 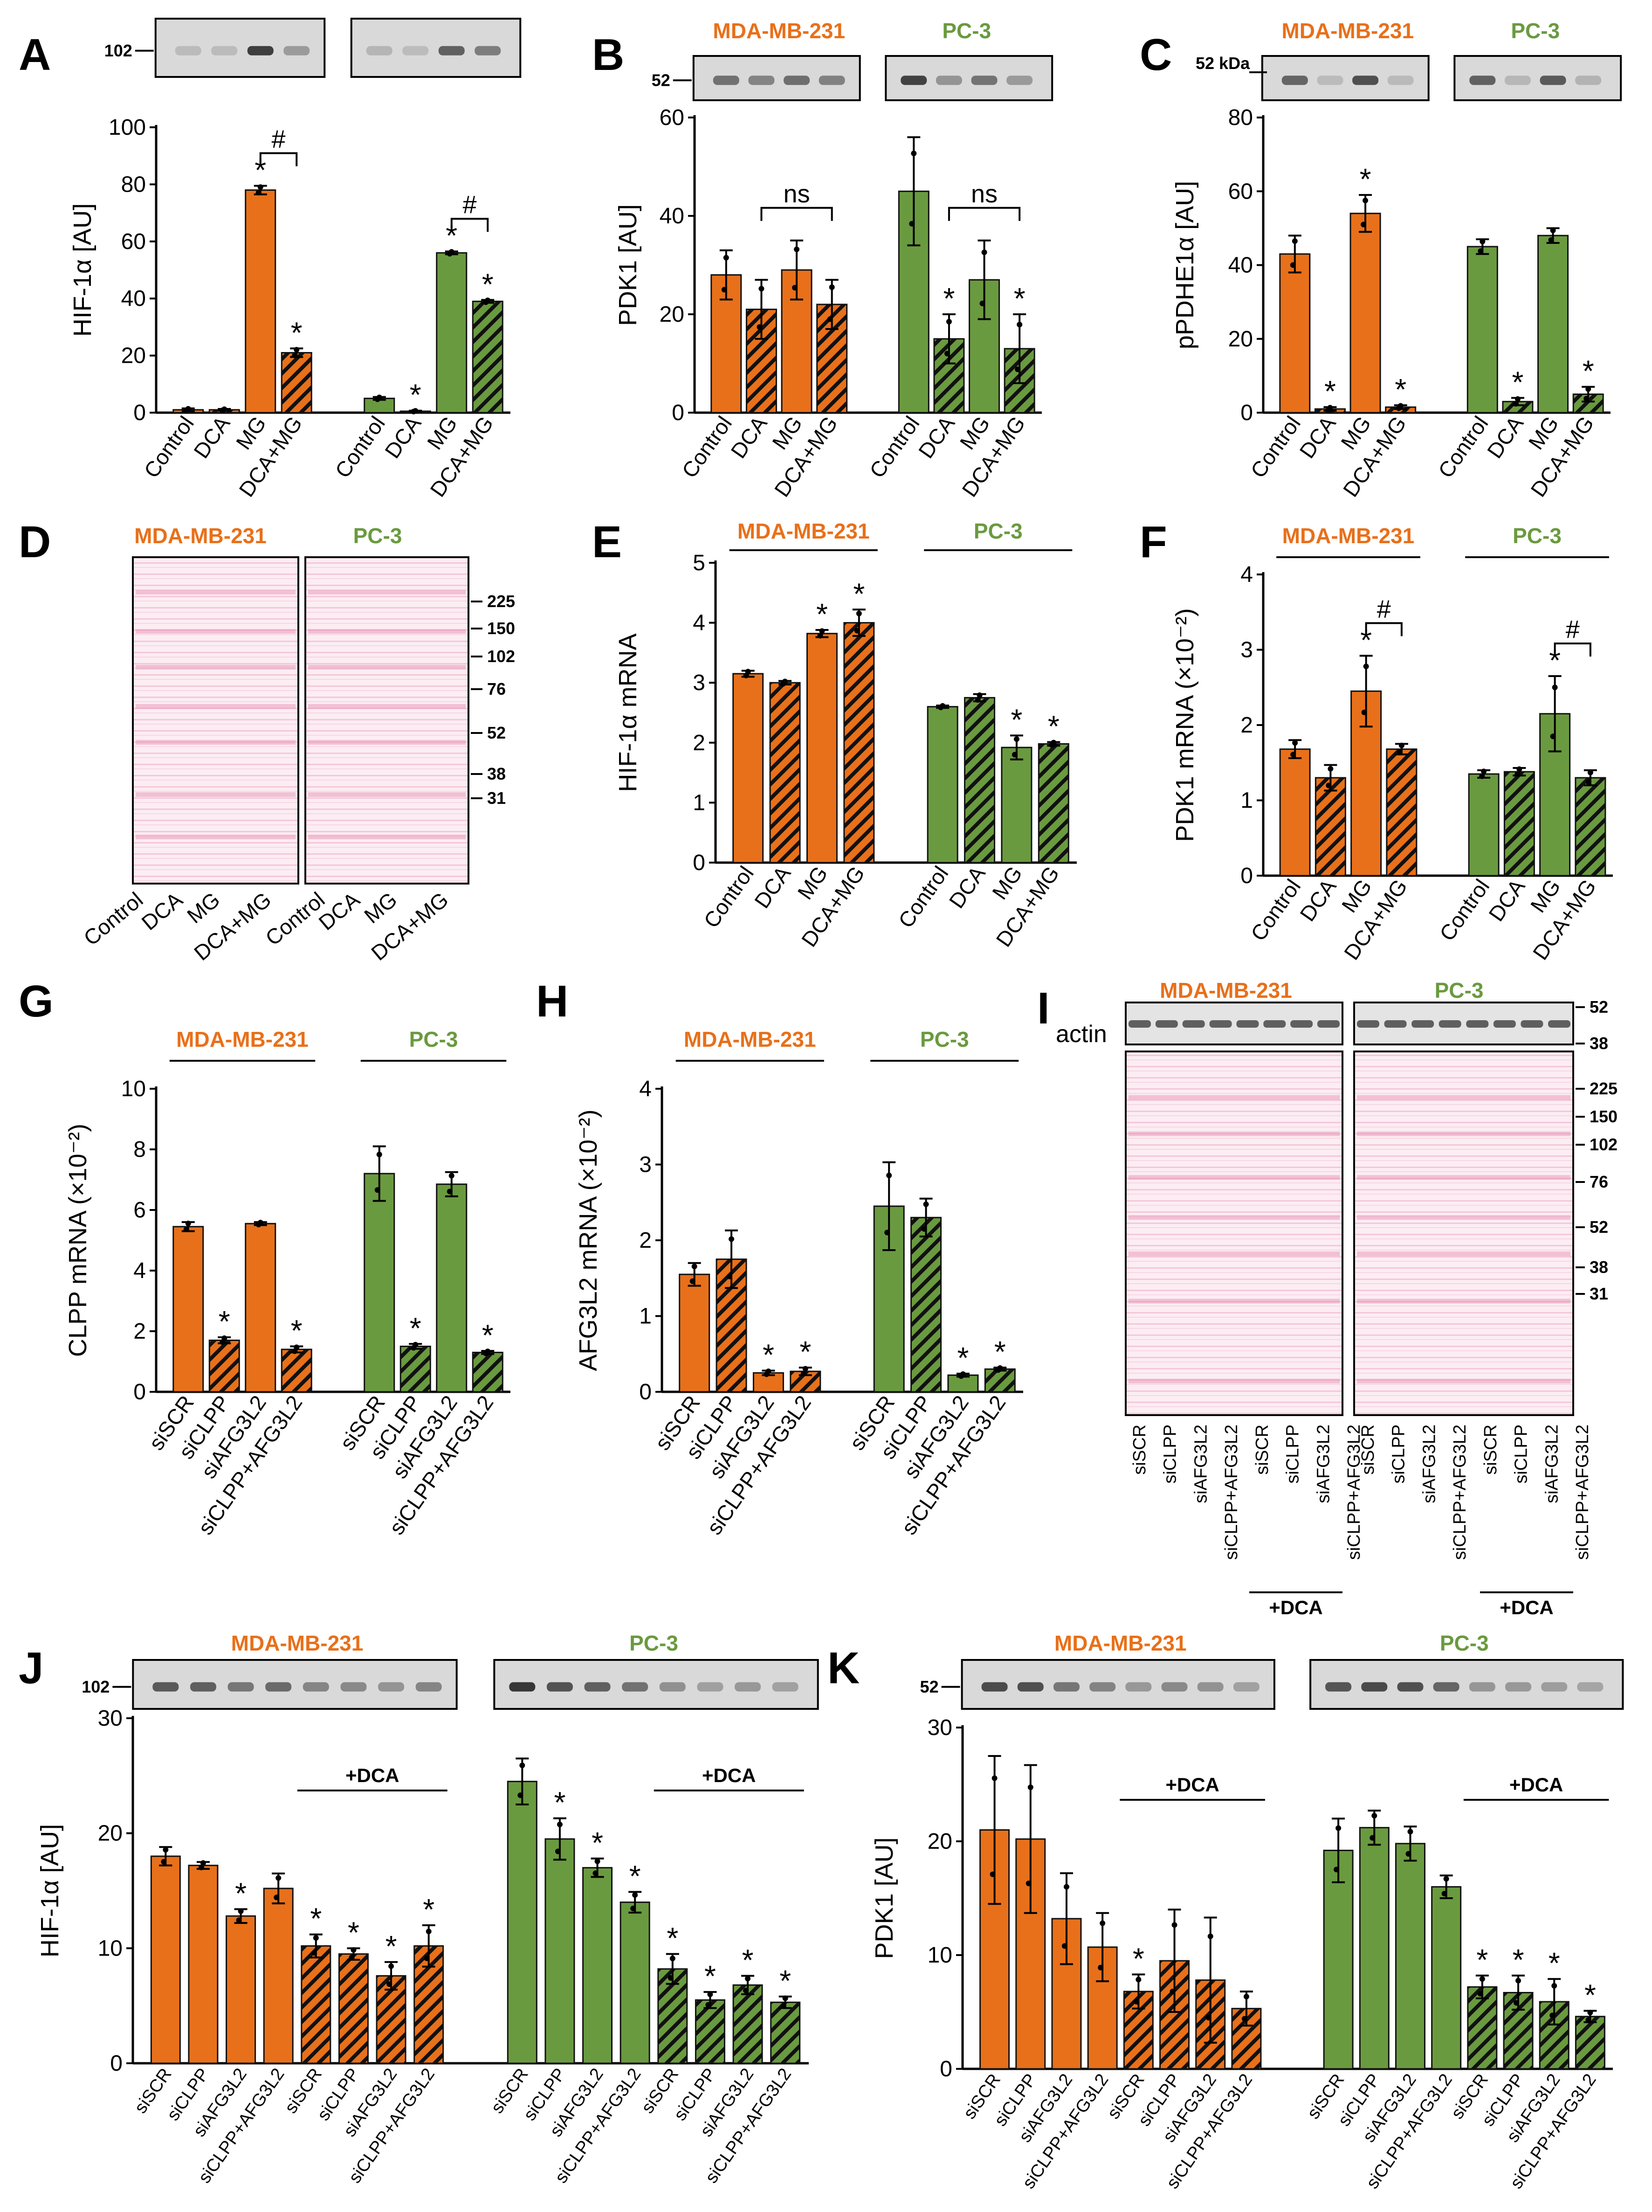 I want to click on y-tick-label: 1, so click(x=699, y=802).